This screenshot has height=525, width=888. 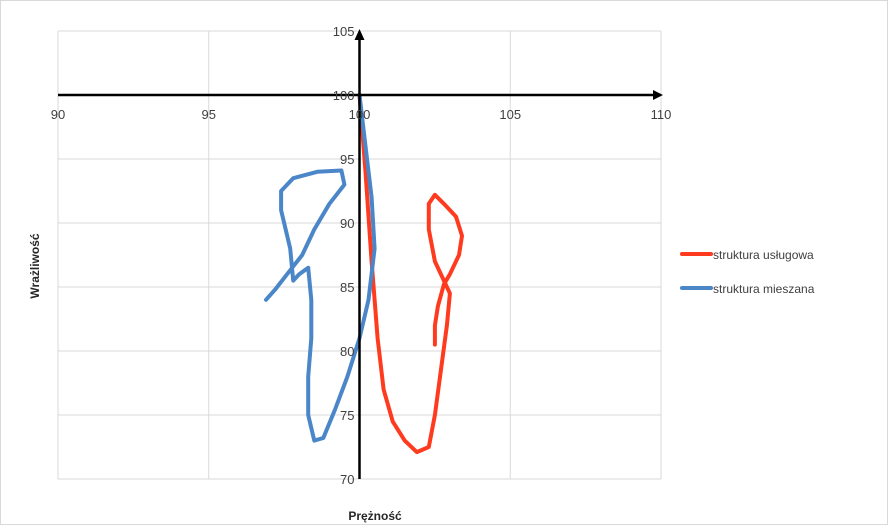 I want to click on y-tick-label-7: 105, so click(x=344, y=31).